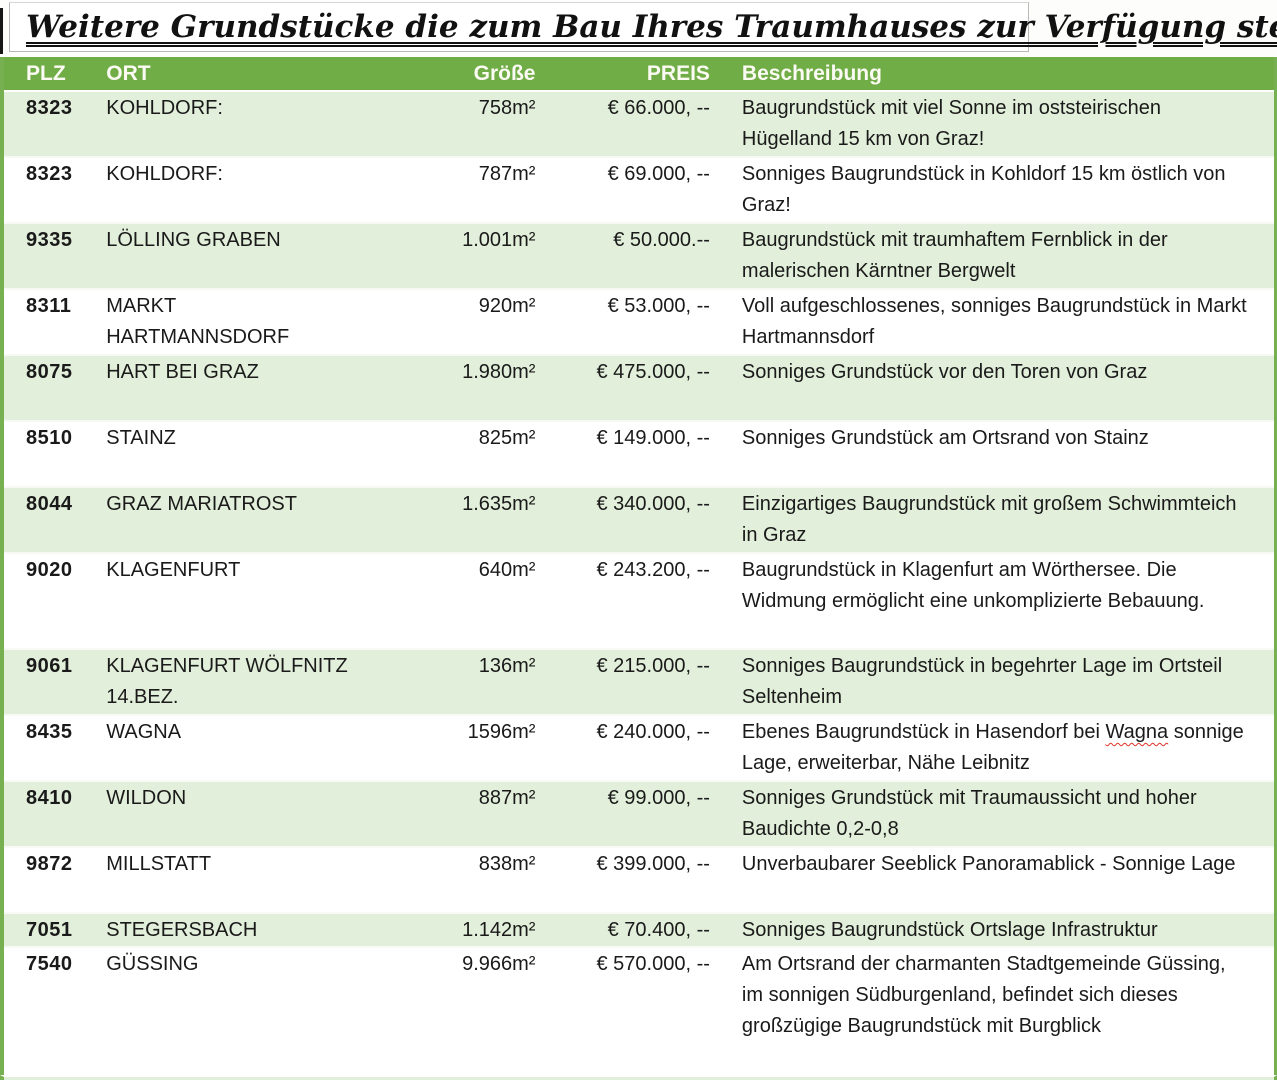 This screenshot has height=1080, width=1277. Describe the element at coordinates (453, 1010) in the screenshot. I see `groesse-cell: 9.966m²` at that location.